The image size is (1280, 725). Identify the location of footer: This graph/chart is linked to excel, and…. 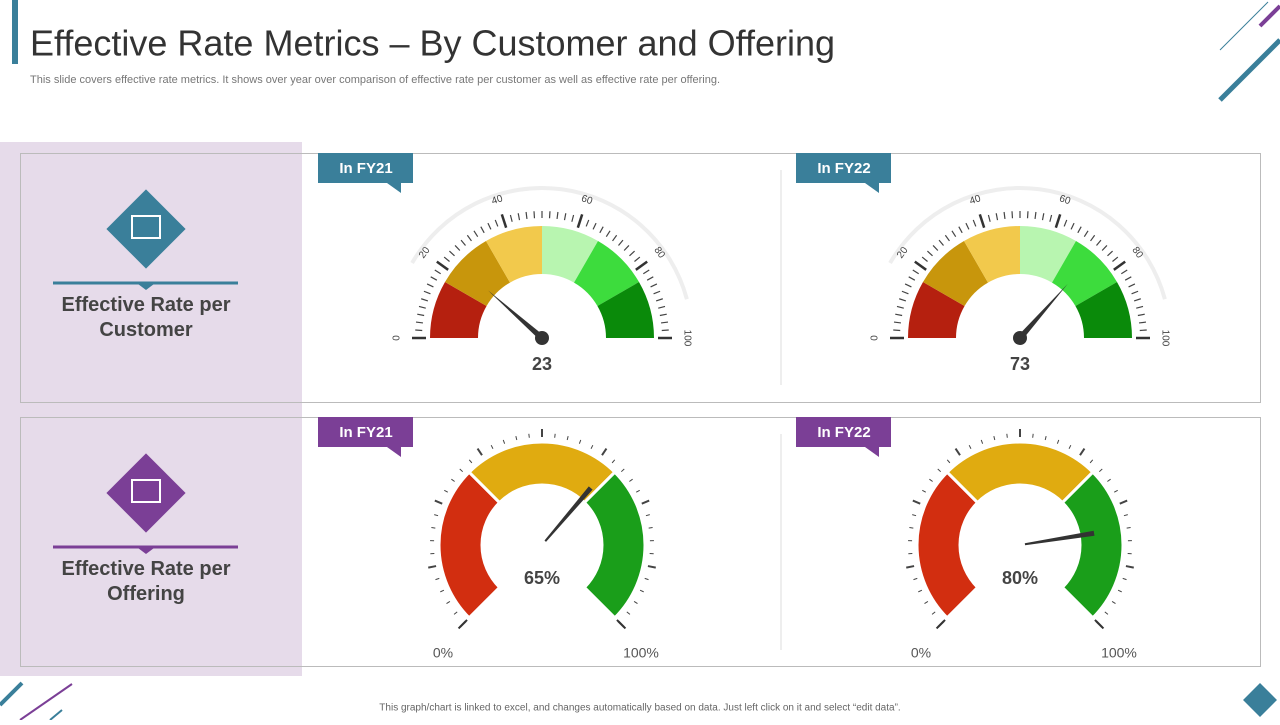
(639, 708).